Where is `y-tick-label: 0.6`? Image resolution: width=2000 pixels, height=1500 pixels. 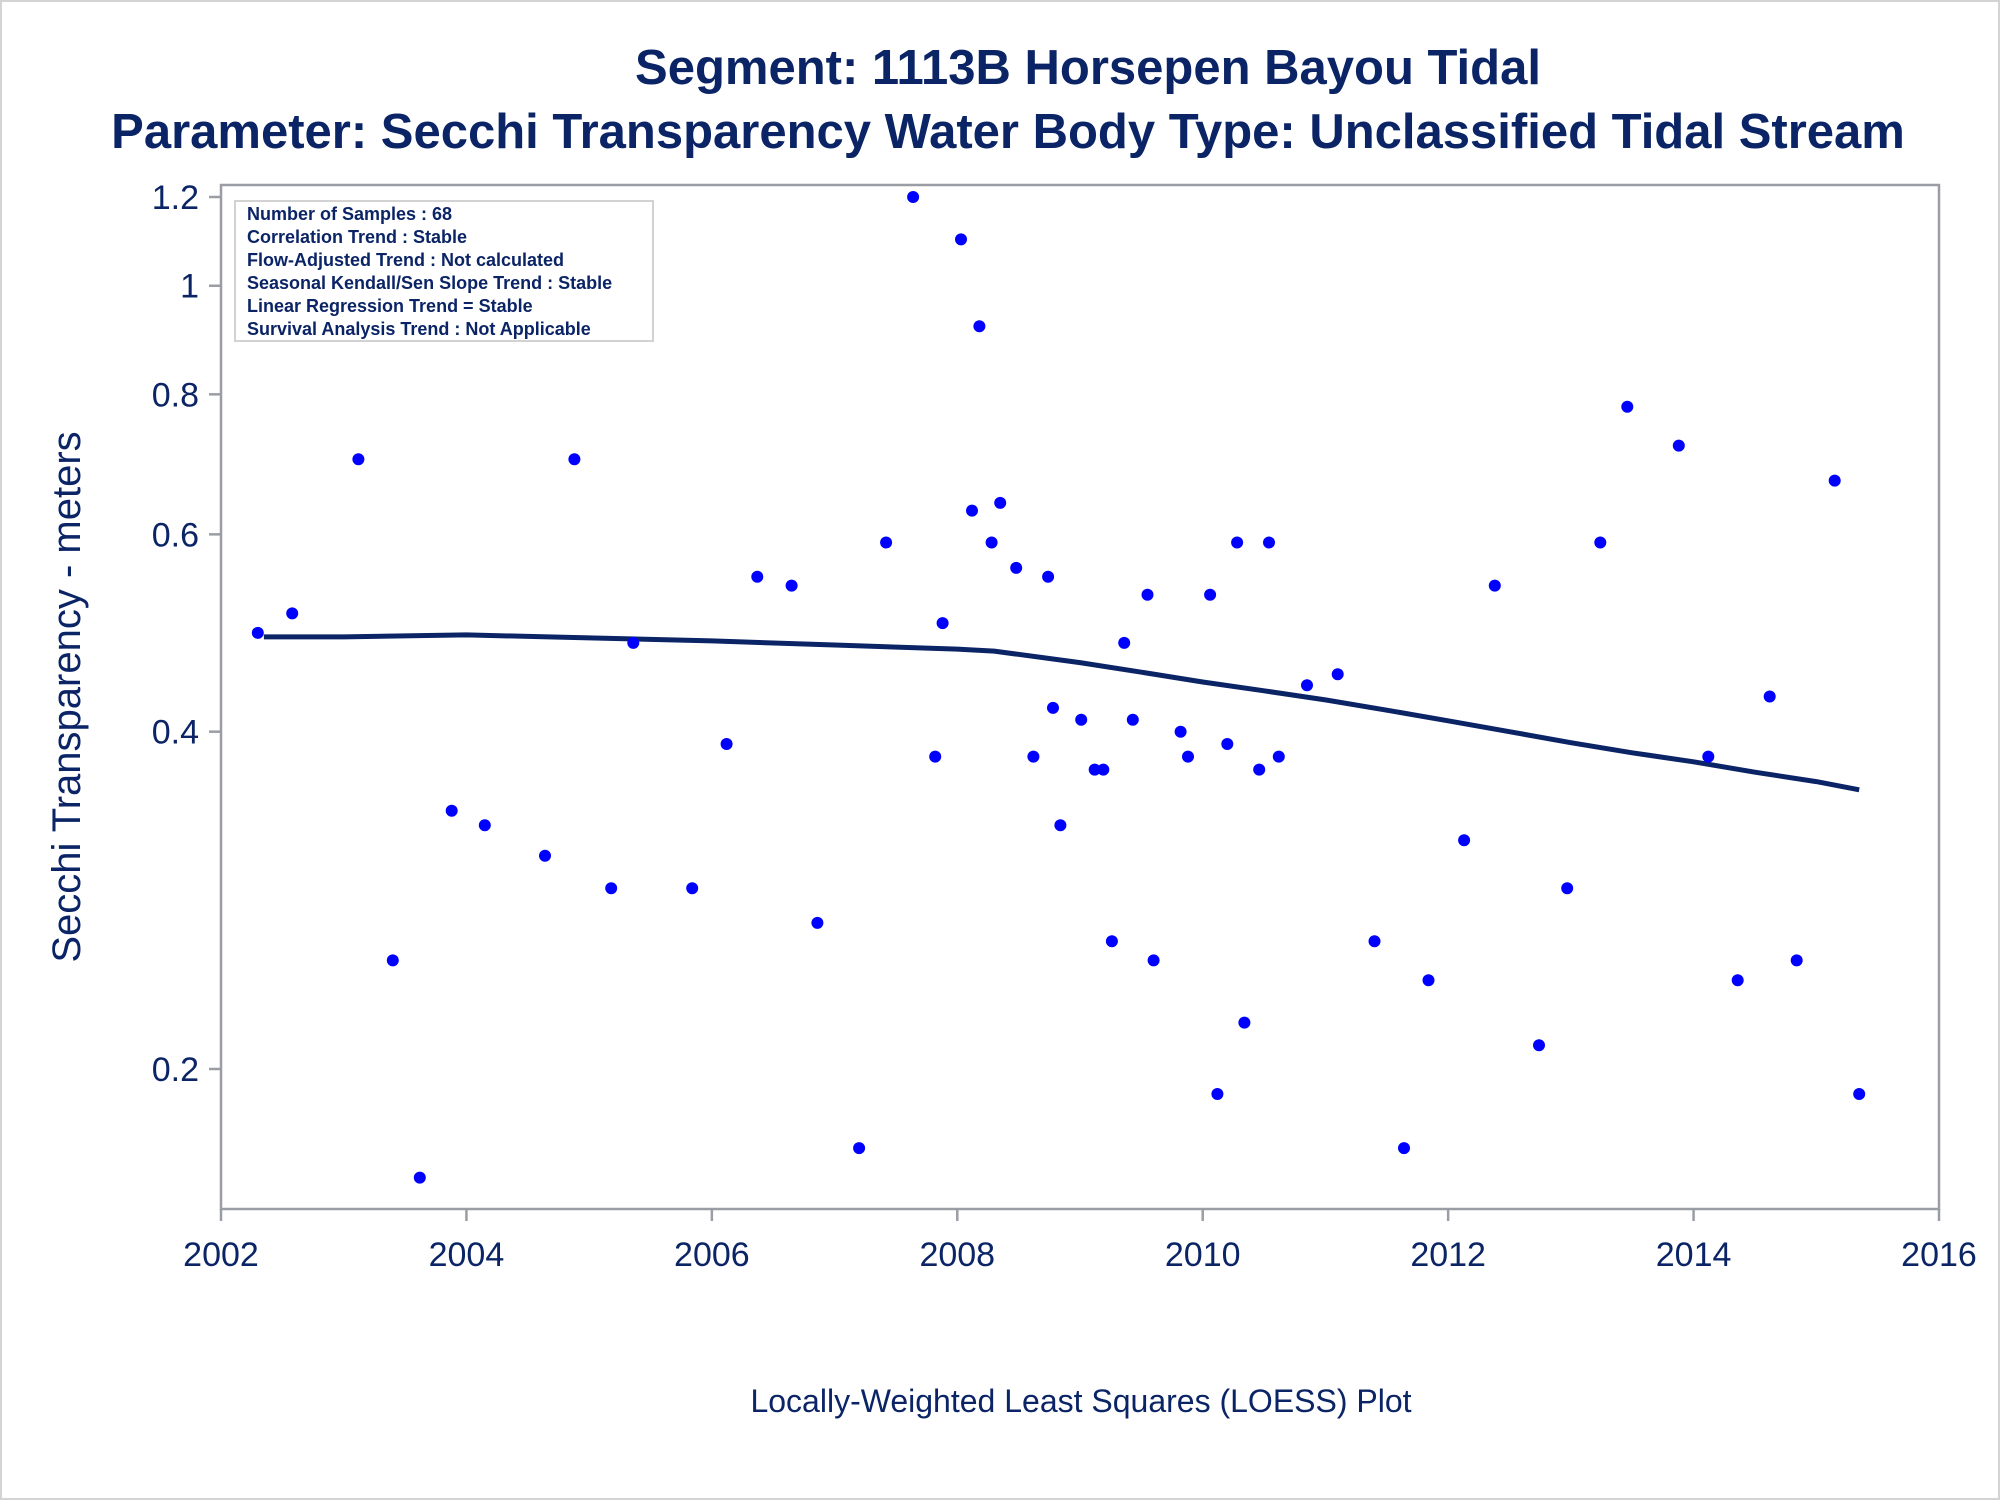
y-tick-label: 0.6 is located at coordinates (175, 535).